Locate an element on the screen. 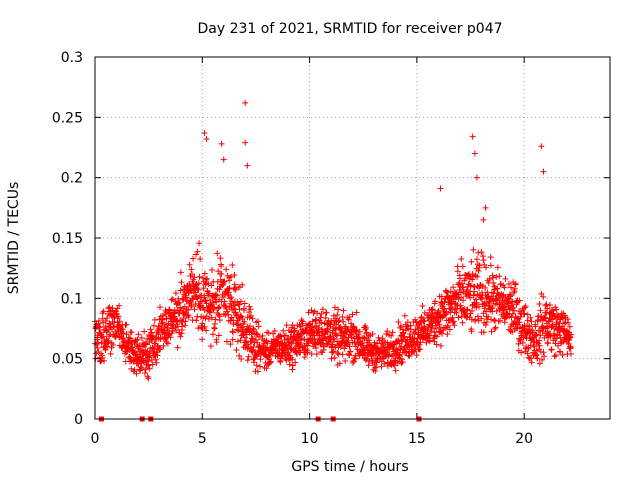  x-tick-label: 20 is located at coordinates (524, 439).